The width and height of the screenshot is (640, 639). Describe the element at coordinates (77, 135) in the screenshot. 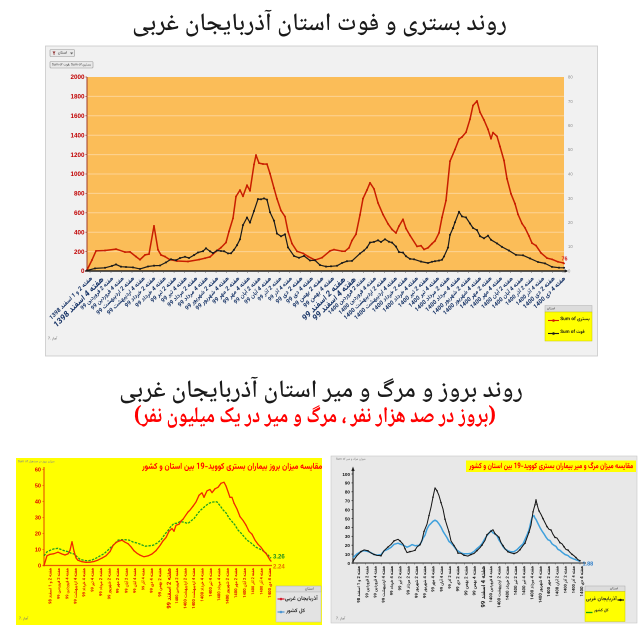

I see `svg-text: 1400` at that location.